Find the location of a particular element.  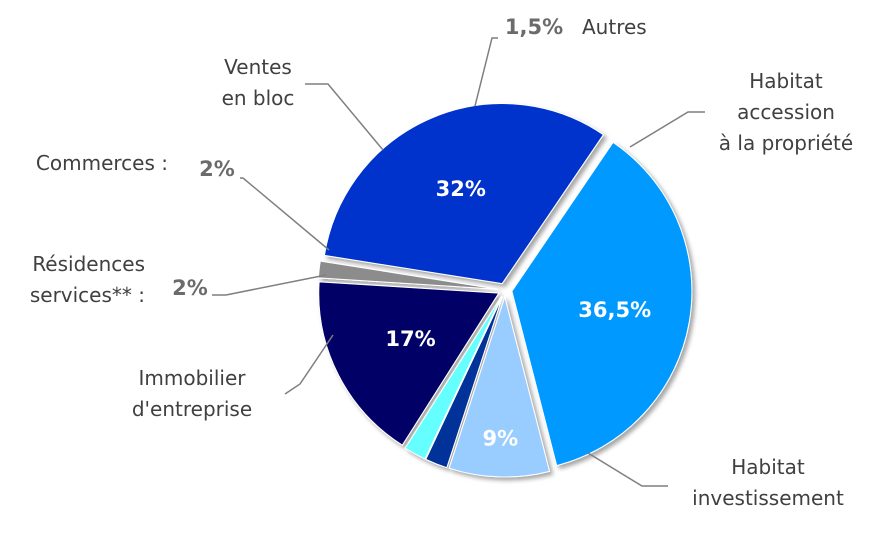

slice-category-label: Résidences services** : is located at coordinates (87, 279).